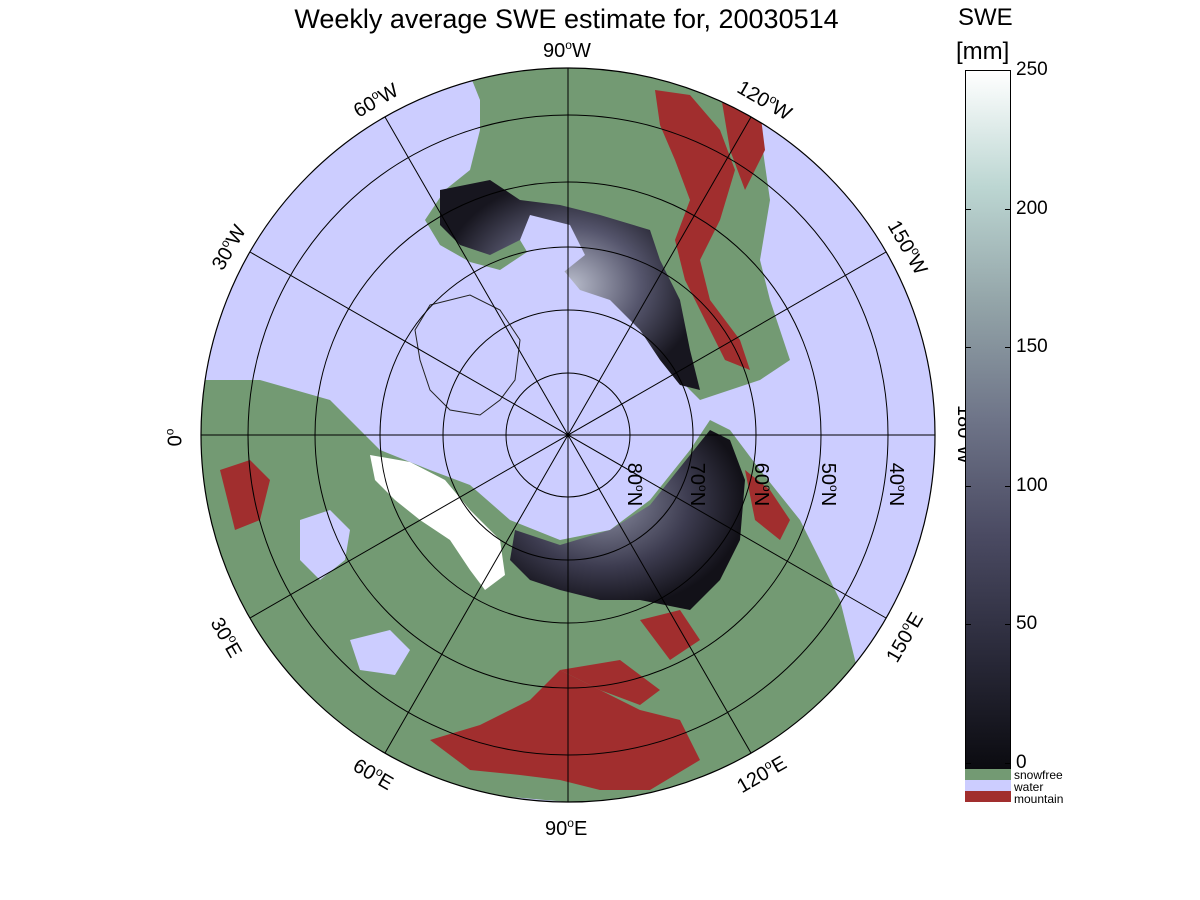 The image size is (1200, 900). Describe the element at coordinates (552, 245) in the screenshot. I see `hudson-bay` at that location.